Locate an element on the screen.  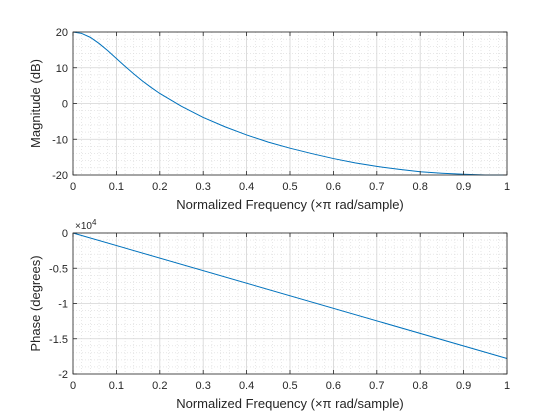
magnitude-xtick-label: 0.4 is located at coordinates (246, 187).